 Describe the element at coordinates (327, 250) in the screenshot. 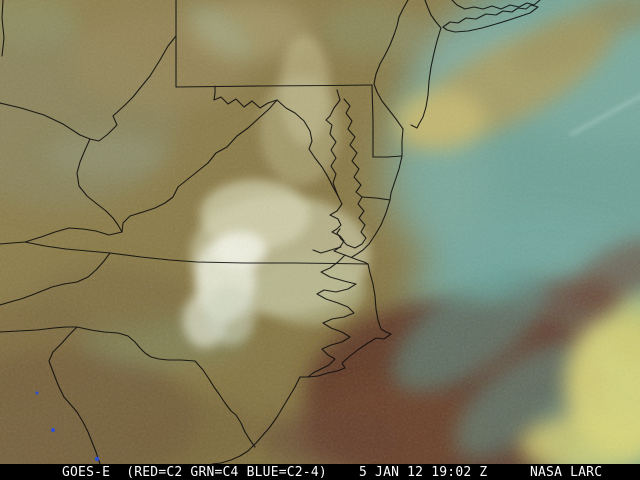

I see `coastline-james-river` at that location.